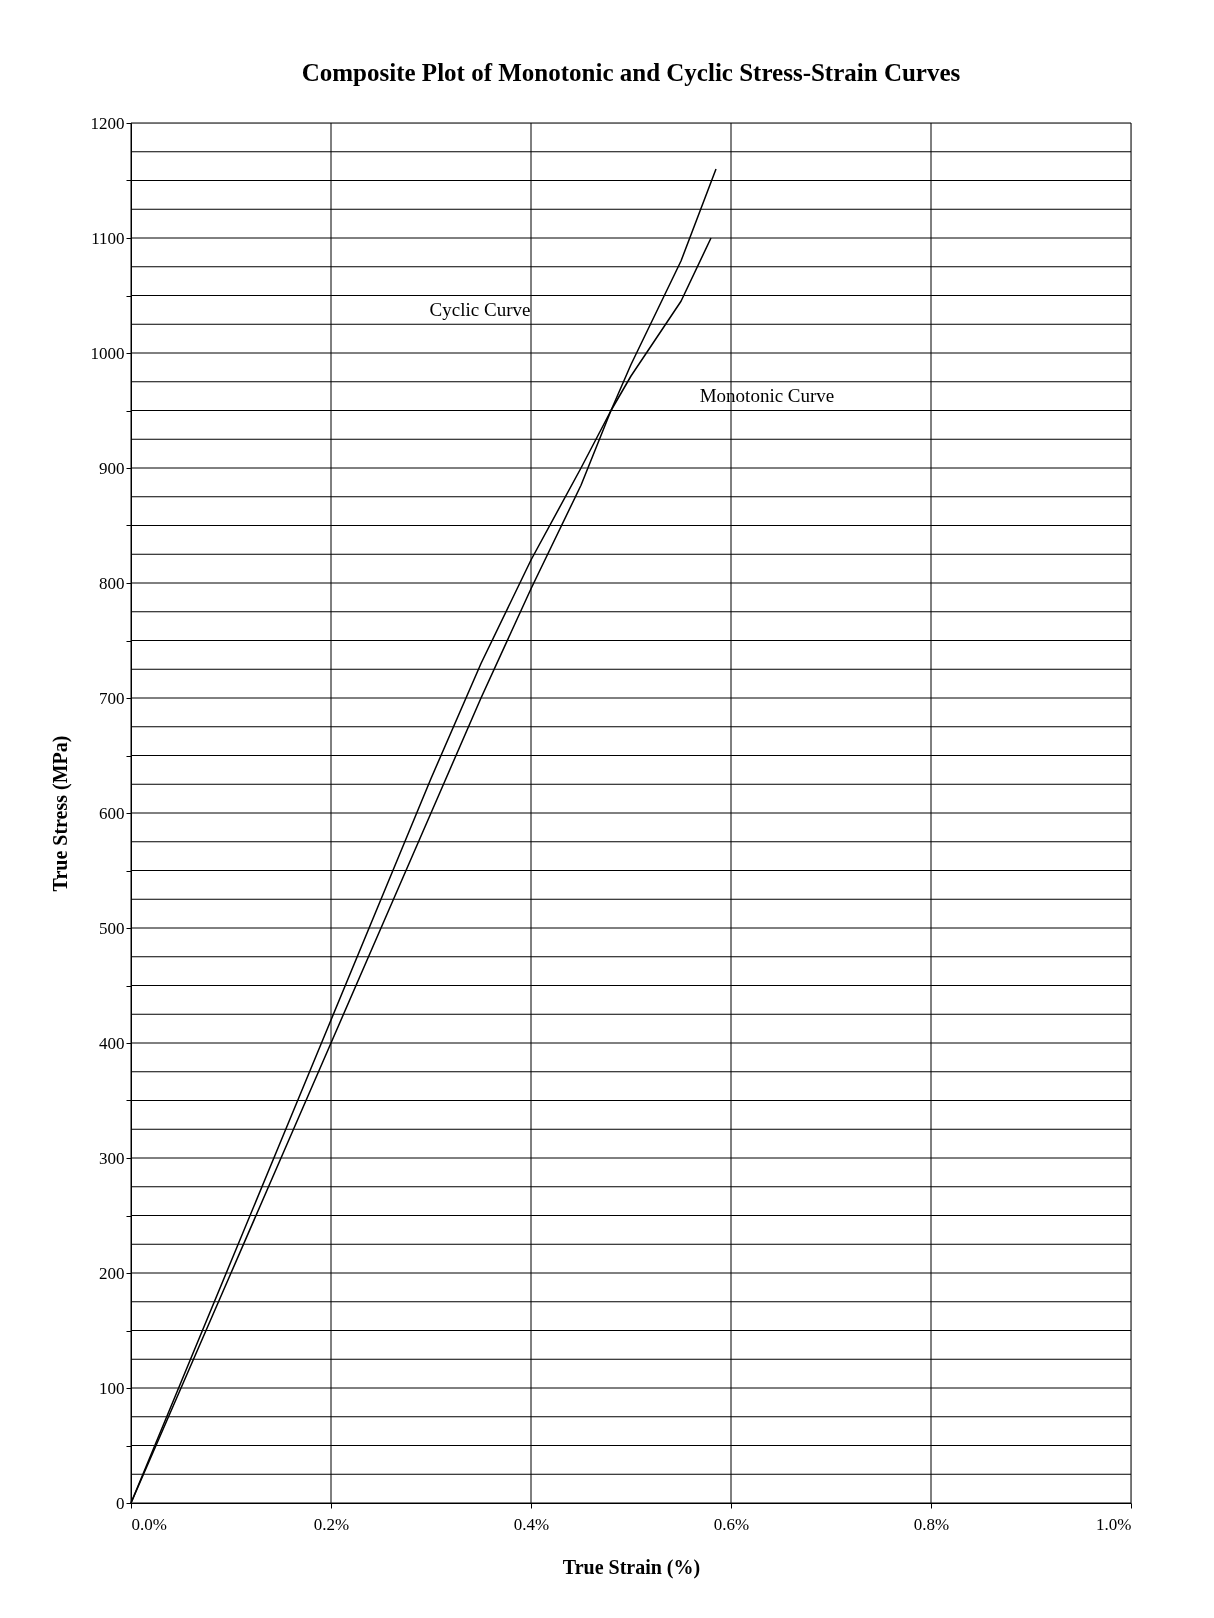  What do you see at coordinates (60, 813) in the screenshot?
I see `y-axis-title: True Stress (MPa)` at bounding box center [60, 813].